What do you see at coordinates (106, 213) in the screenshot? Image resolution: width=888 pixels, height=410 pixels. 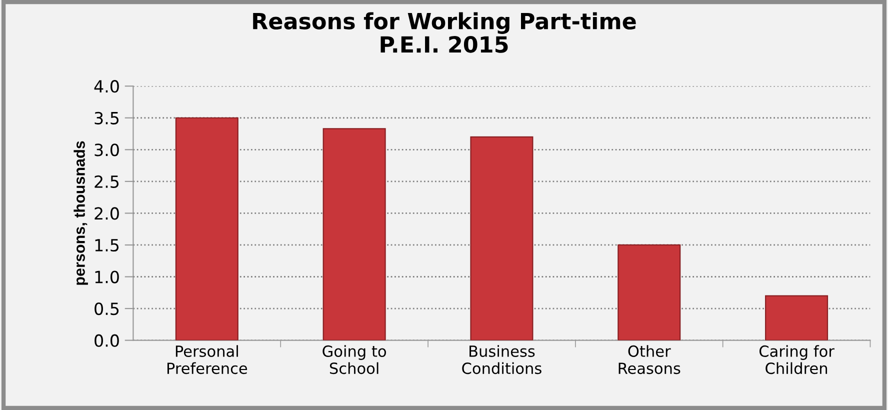 I see `y-tick-label: 2.0` at bounding box center [106, 213].